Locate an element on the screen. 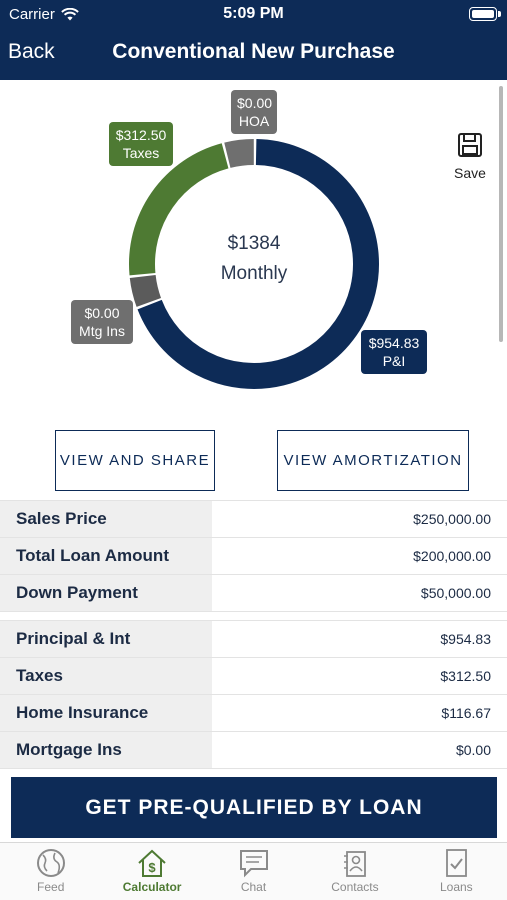  floppy-disk-icon is located at coordinates (470, 145).